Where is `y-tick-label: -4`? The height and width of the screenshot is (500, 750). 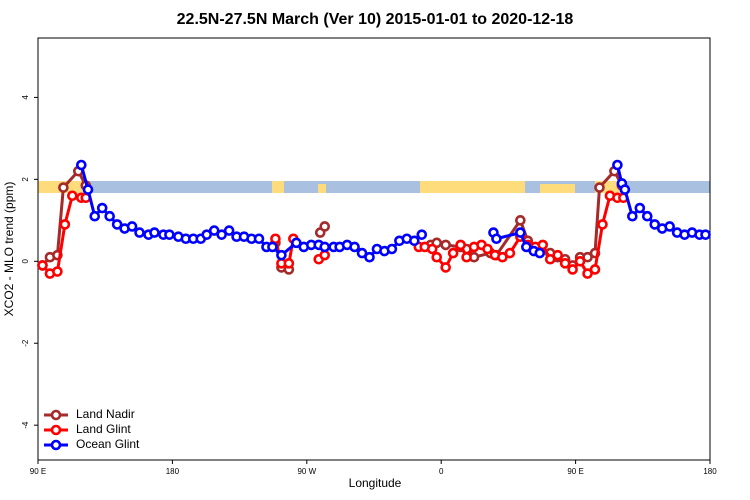
y-tick-label: -4 is located at coordinates (25, 425).